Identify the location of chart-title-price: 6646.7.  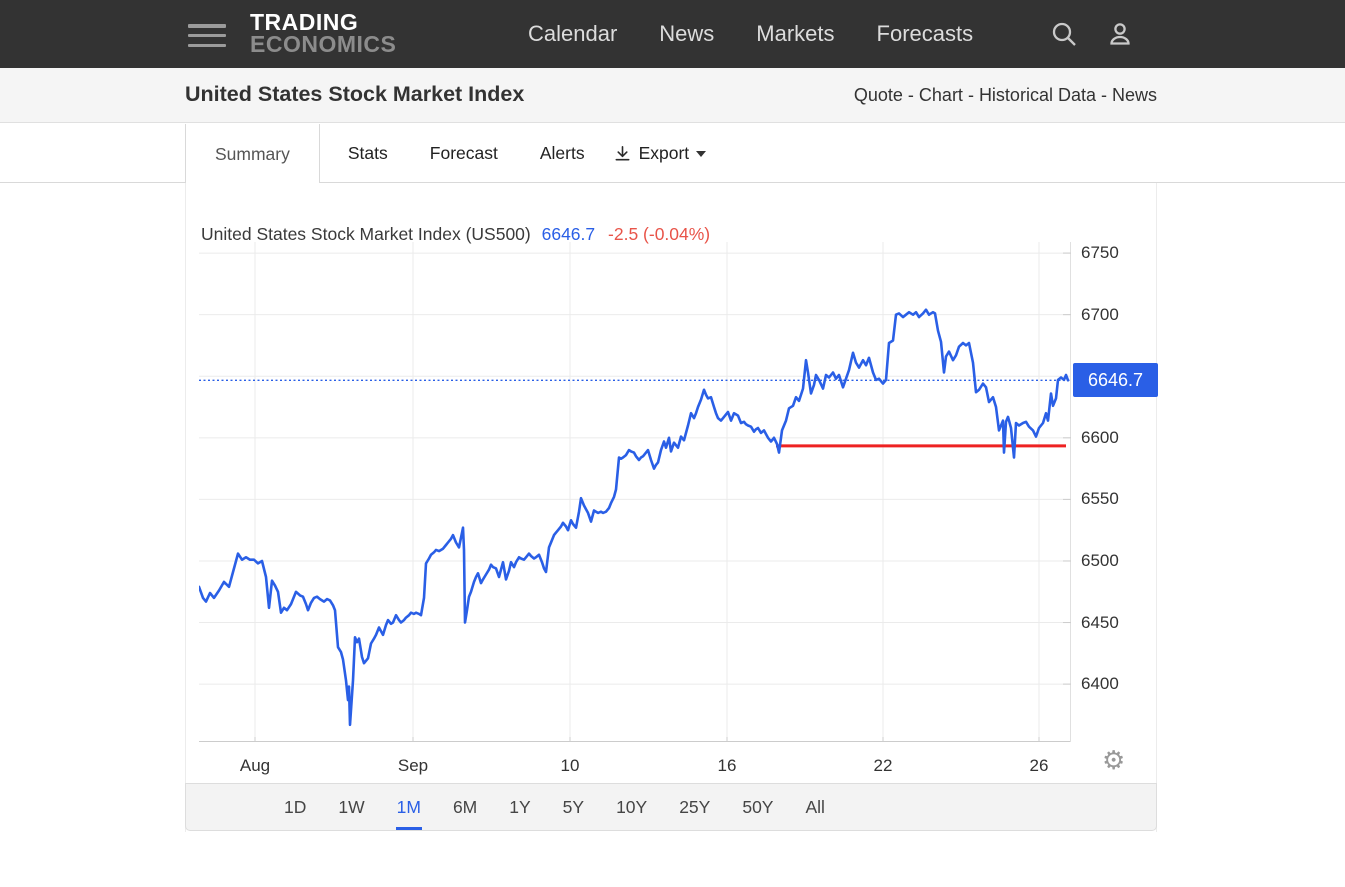
(568, 234).